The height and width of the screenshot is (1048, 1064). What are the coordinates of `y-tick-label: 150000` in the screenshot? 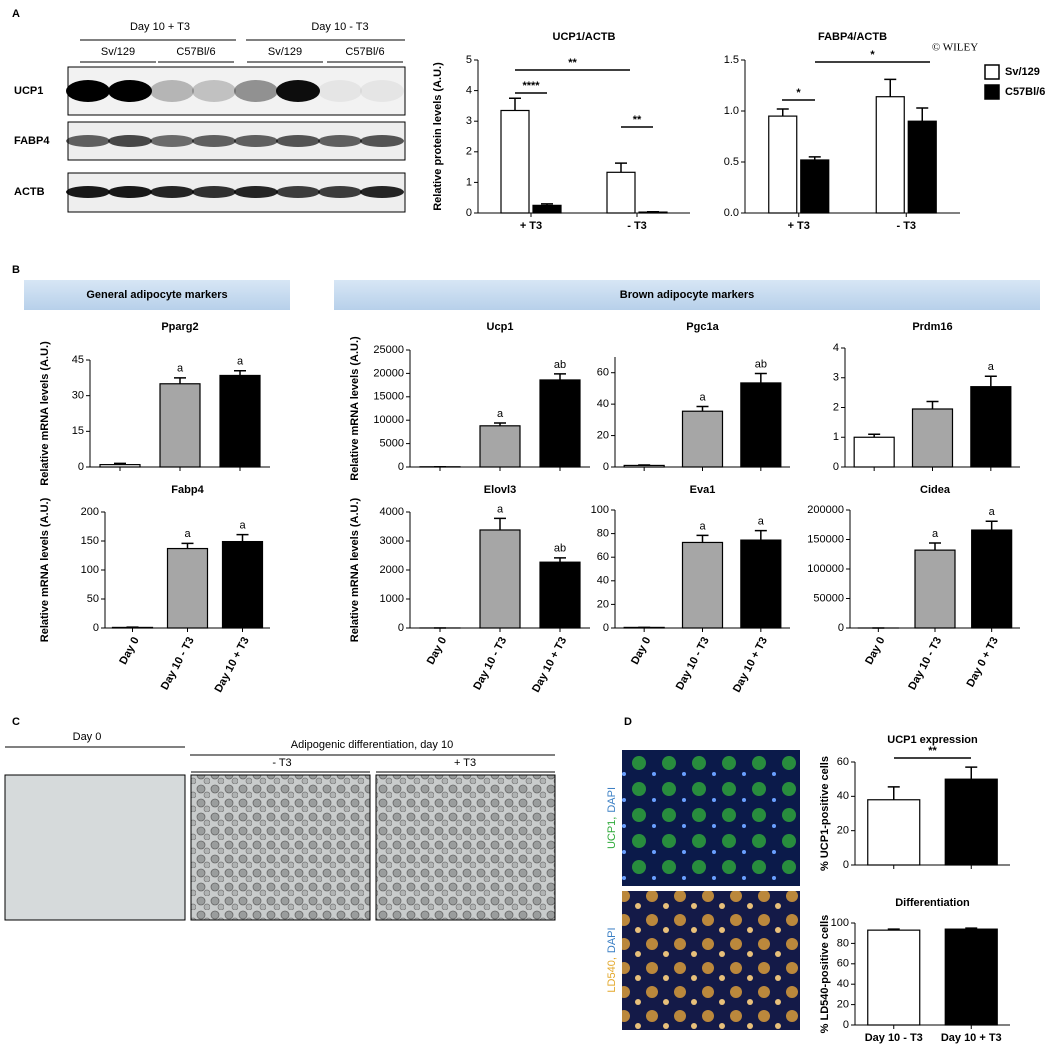 It's located at (825, 539).